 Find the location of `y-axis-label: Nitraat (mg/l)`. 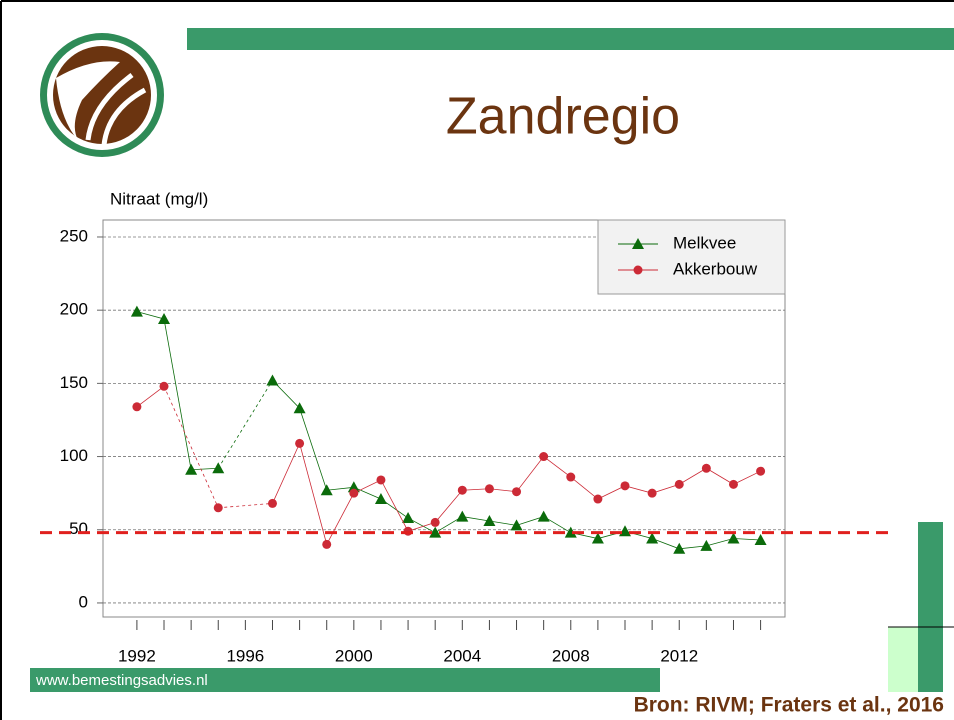

y-axis-label: Nitraat (mg/l) is located at coordinates (159, 198).